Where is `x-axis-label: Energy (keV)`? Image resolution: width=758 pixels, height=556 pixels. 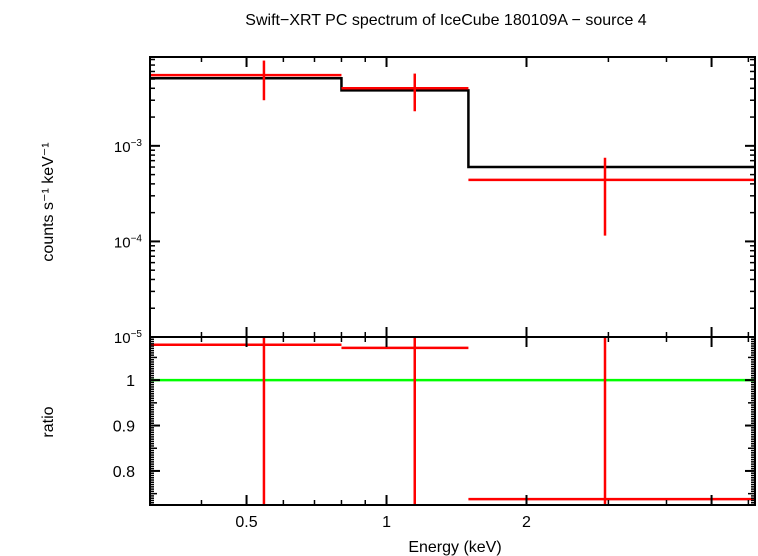 x-axis-label: Energy (keV) is located at coordinates (454, 547).